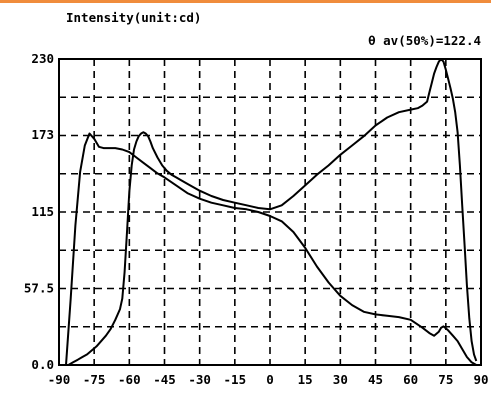  Describe the element at coordinates (305, 379) in the screenshot. I see `x-tick-label: 15` at that location.